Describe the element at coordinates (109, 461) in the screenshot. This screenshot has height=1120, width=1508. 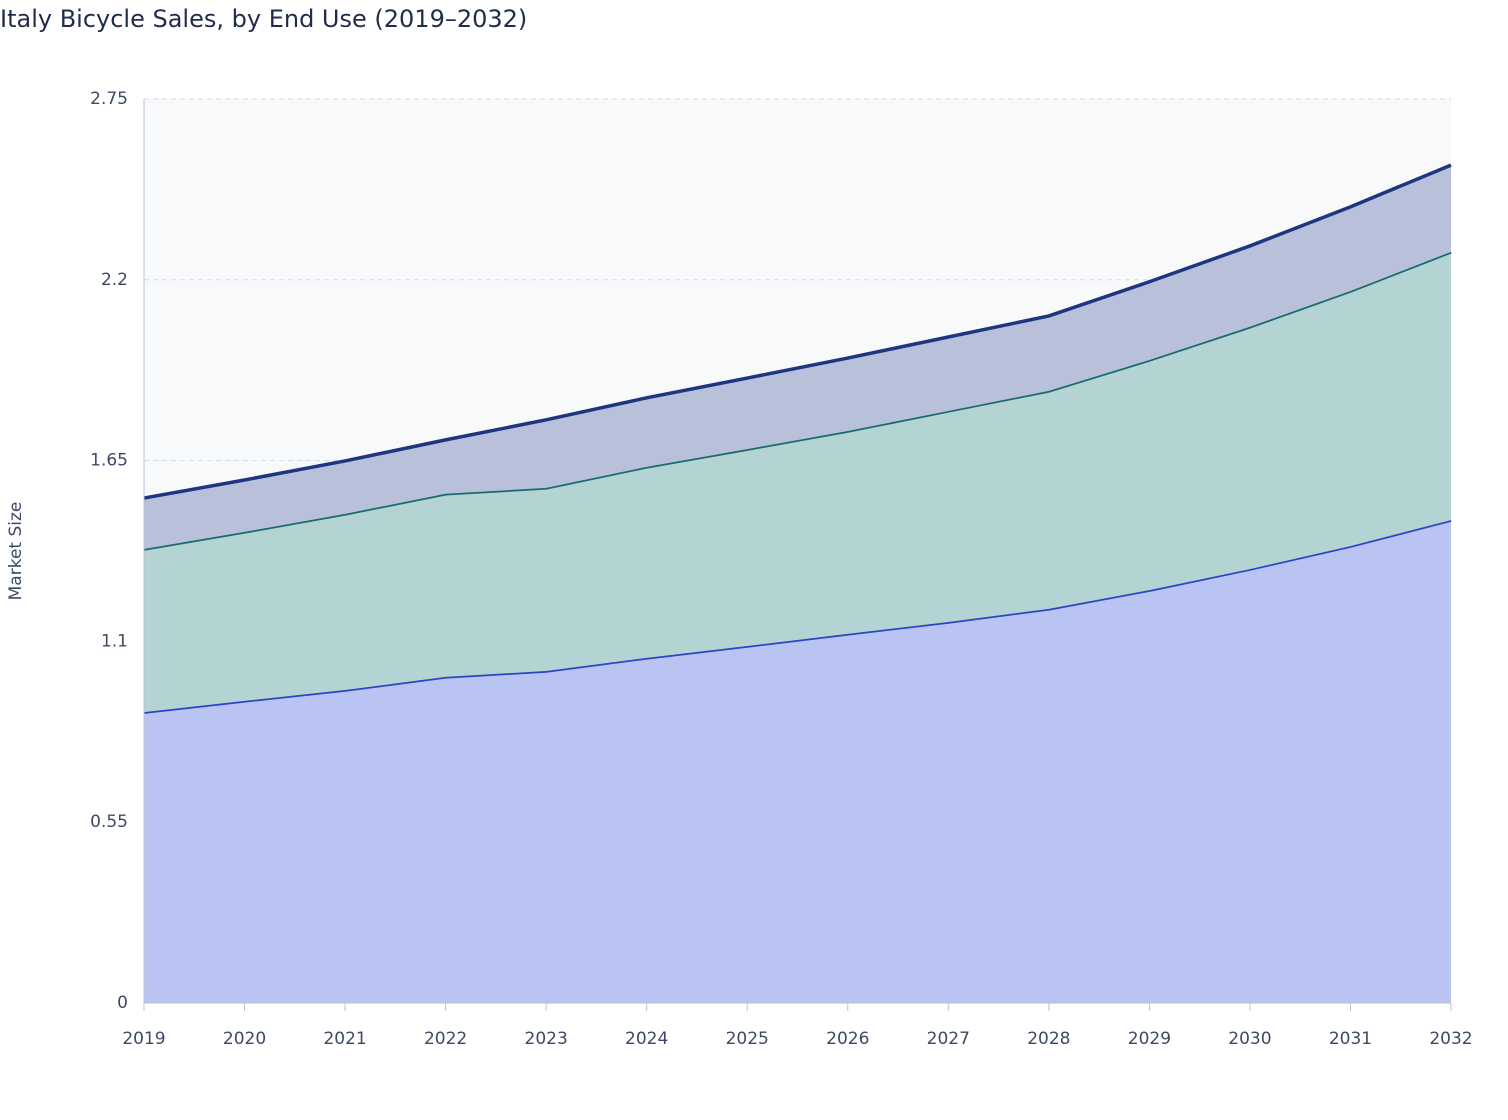
I see `y-tick-label: 1.65` at that location.